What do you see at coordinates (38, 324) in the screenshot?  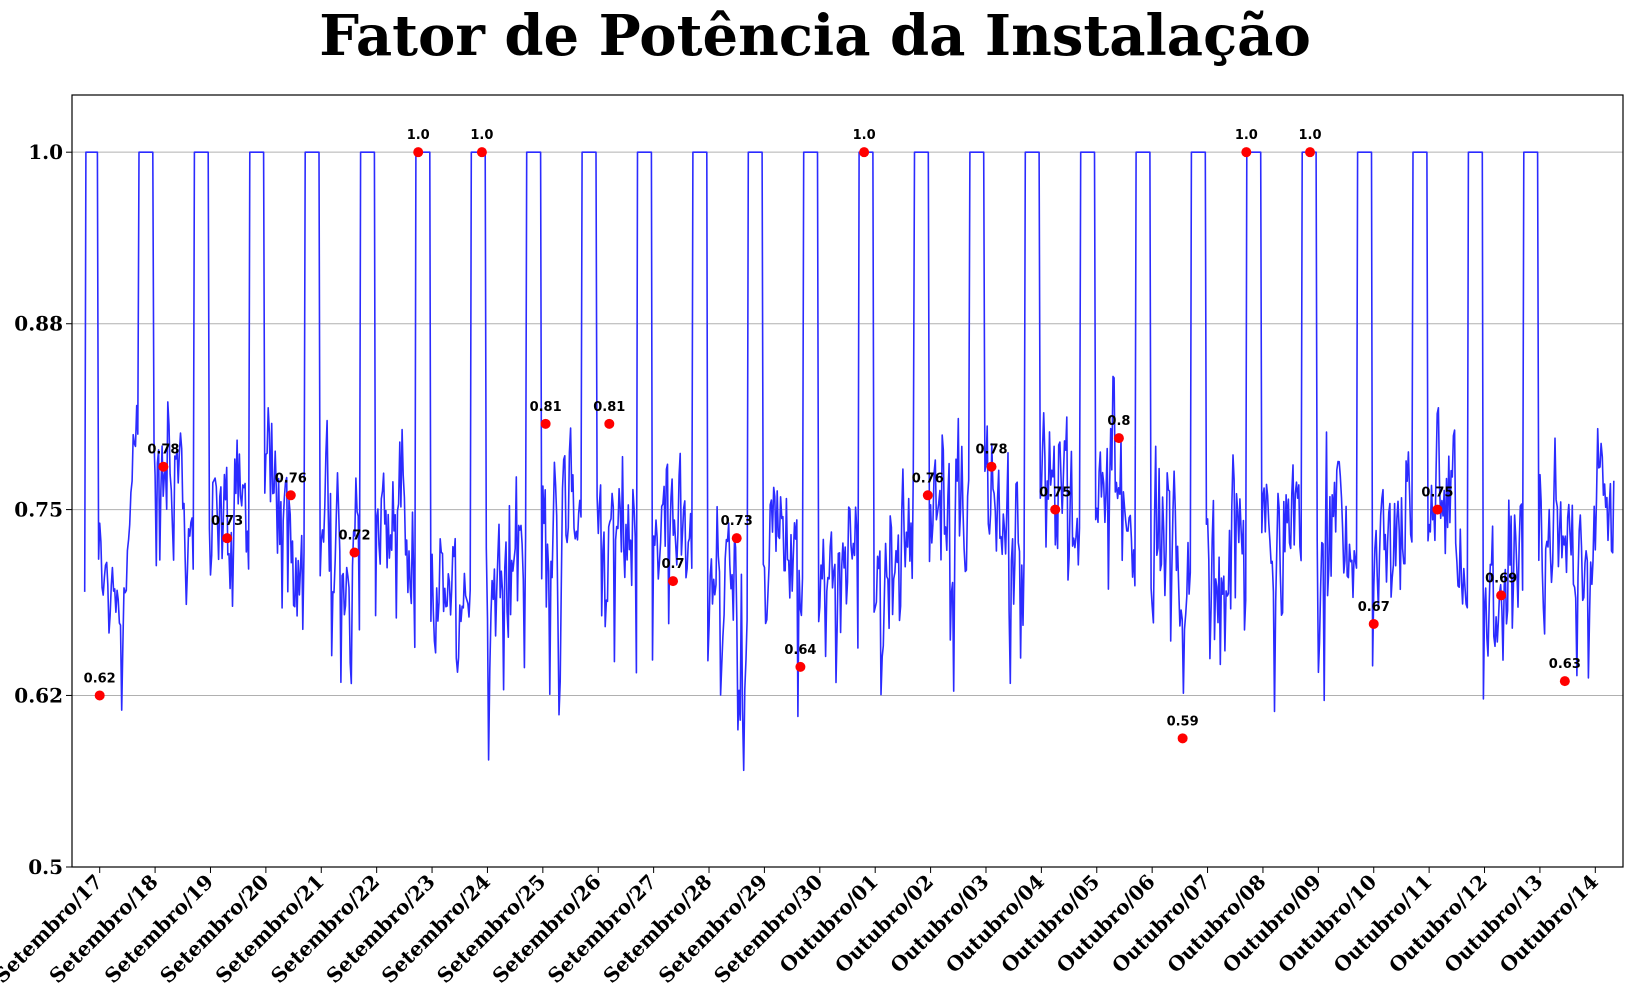 I see `y-tick-label: 0.88` at bounding box center [38, 324].